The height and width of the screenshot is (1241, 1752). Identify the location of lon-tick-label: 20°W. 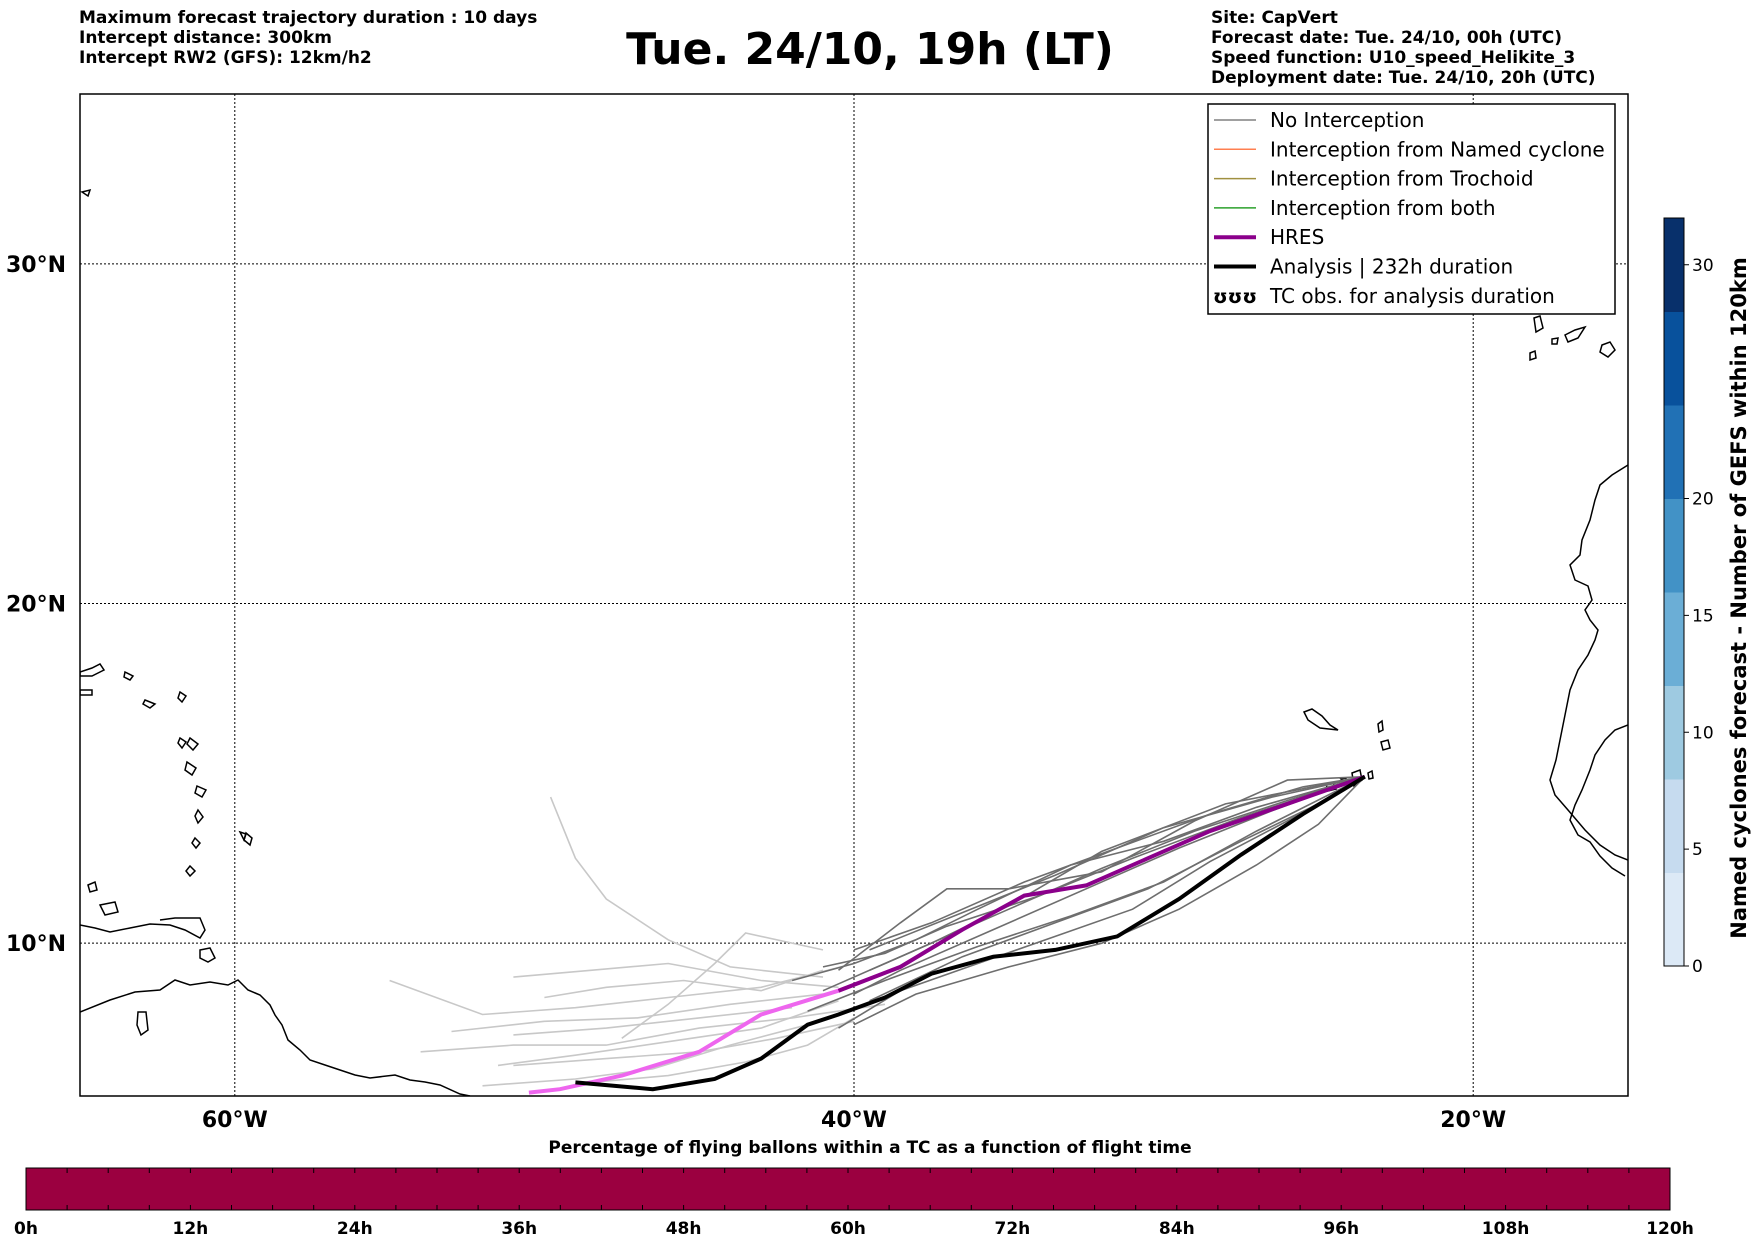
(1473, 1120).